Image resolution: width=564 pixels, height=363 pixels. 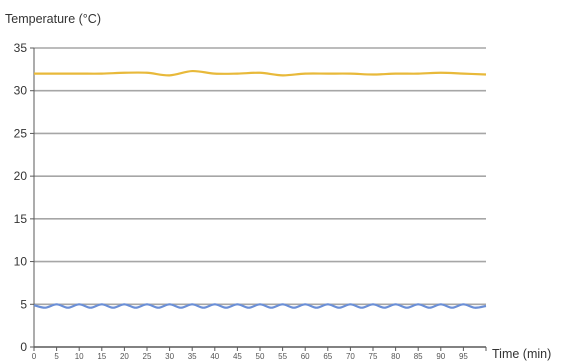 What do you see at coordinates (101, 356) in the screenshot?
I see `x-tick-label-15: 15` at bounding box center [101, 356].